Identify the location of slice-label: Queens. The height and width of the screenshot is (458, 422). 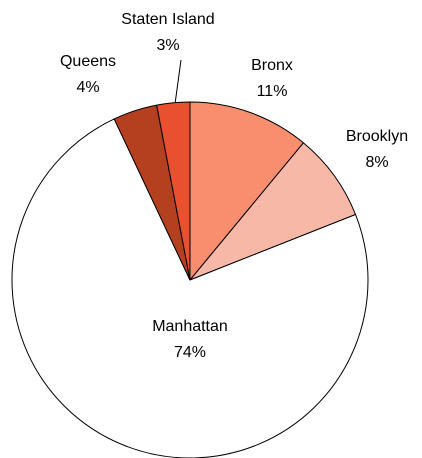
(88, 61).